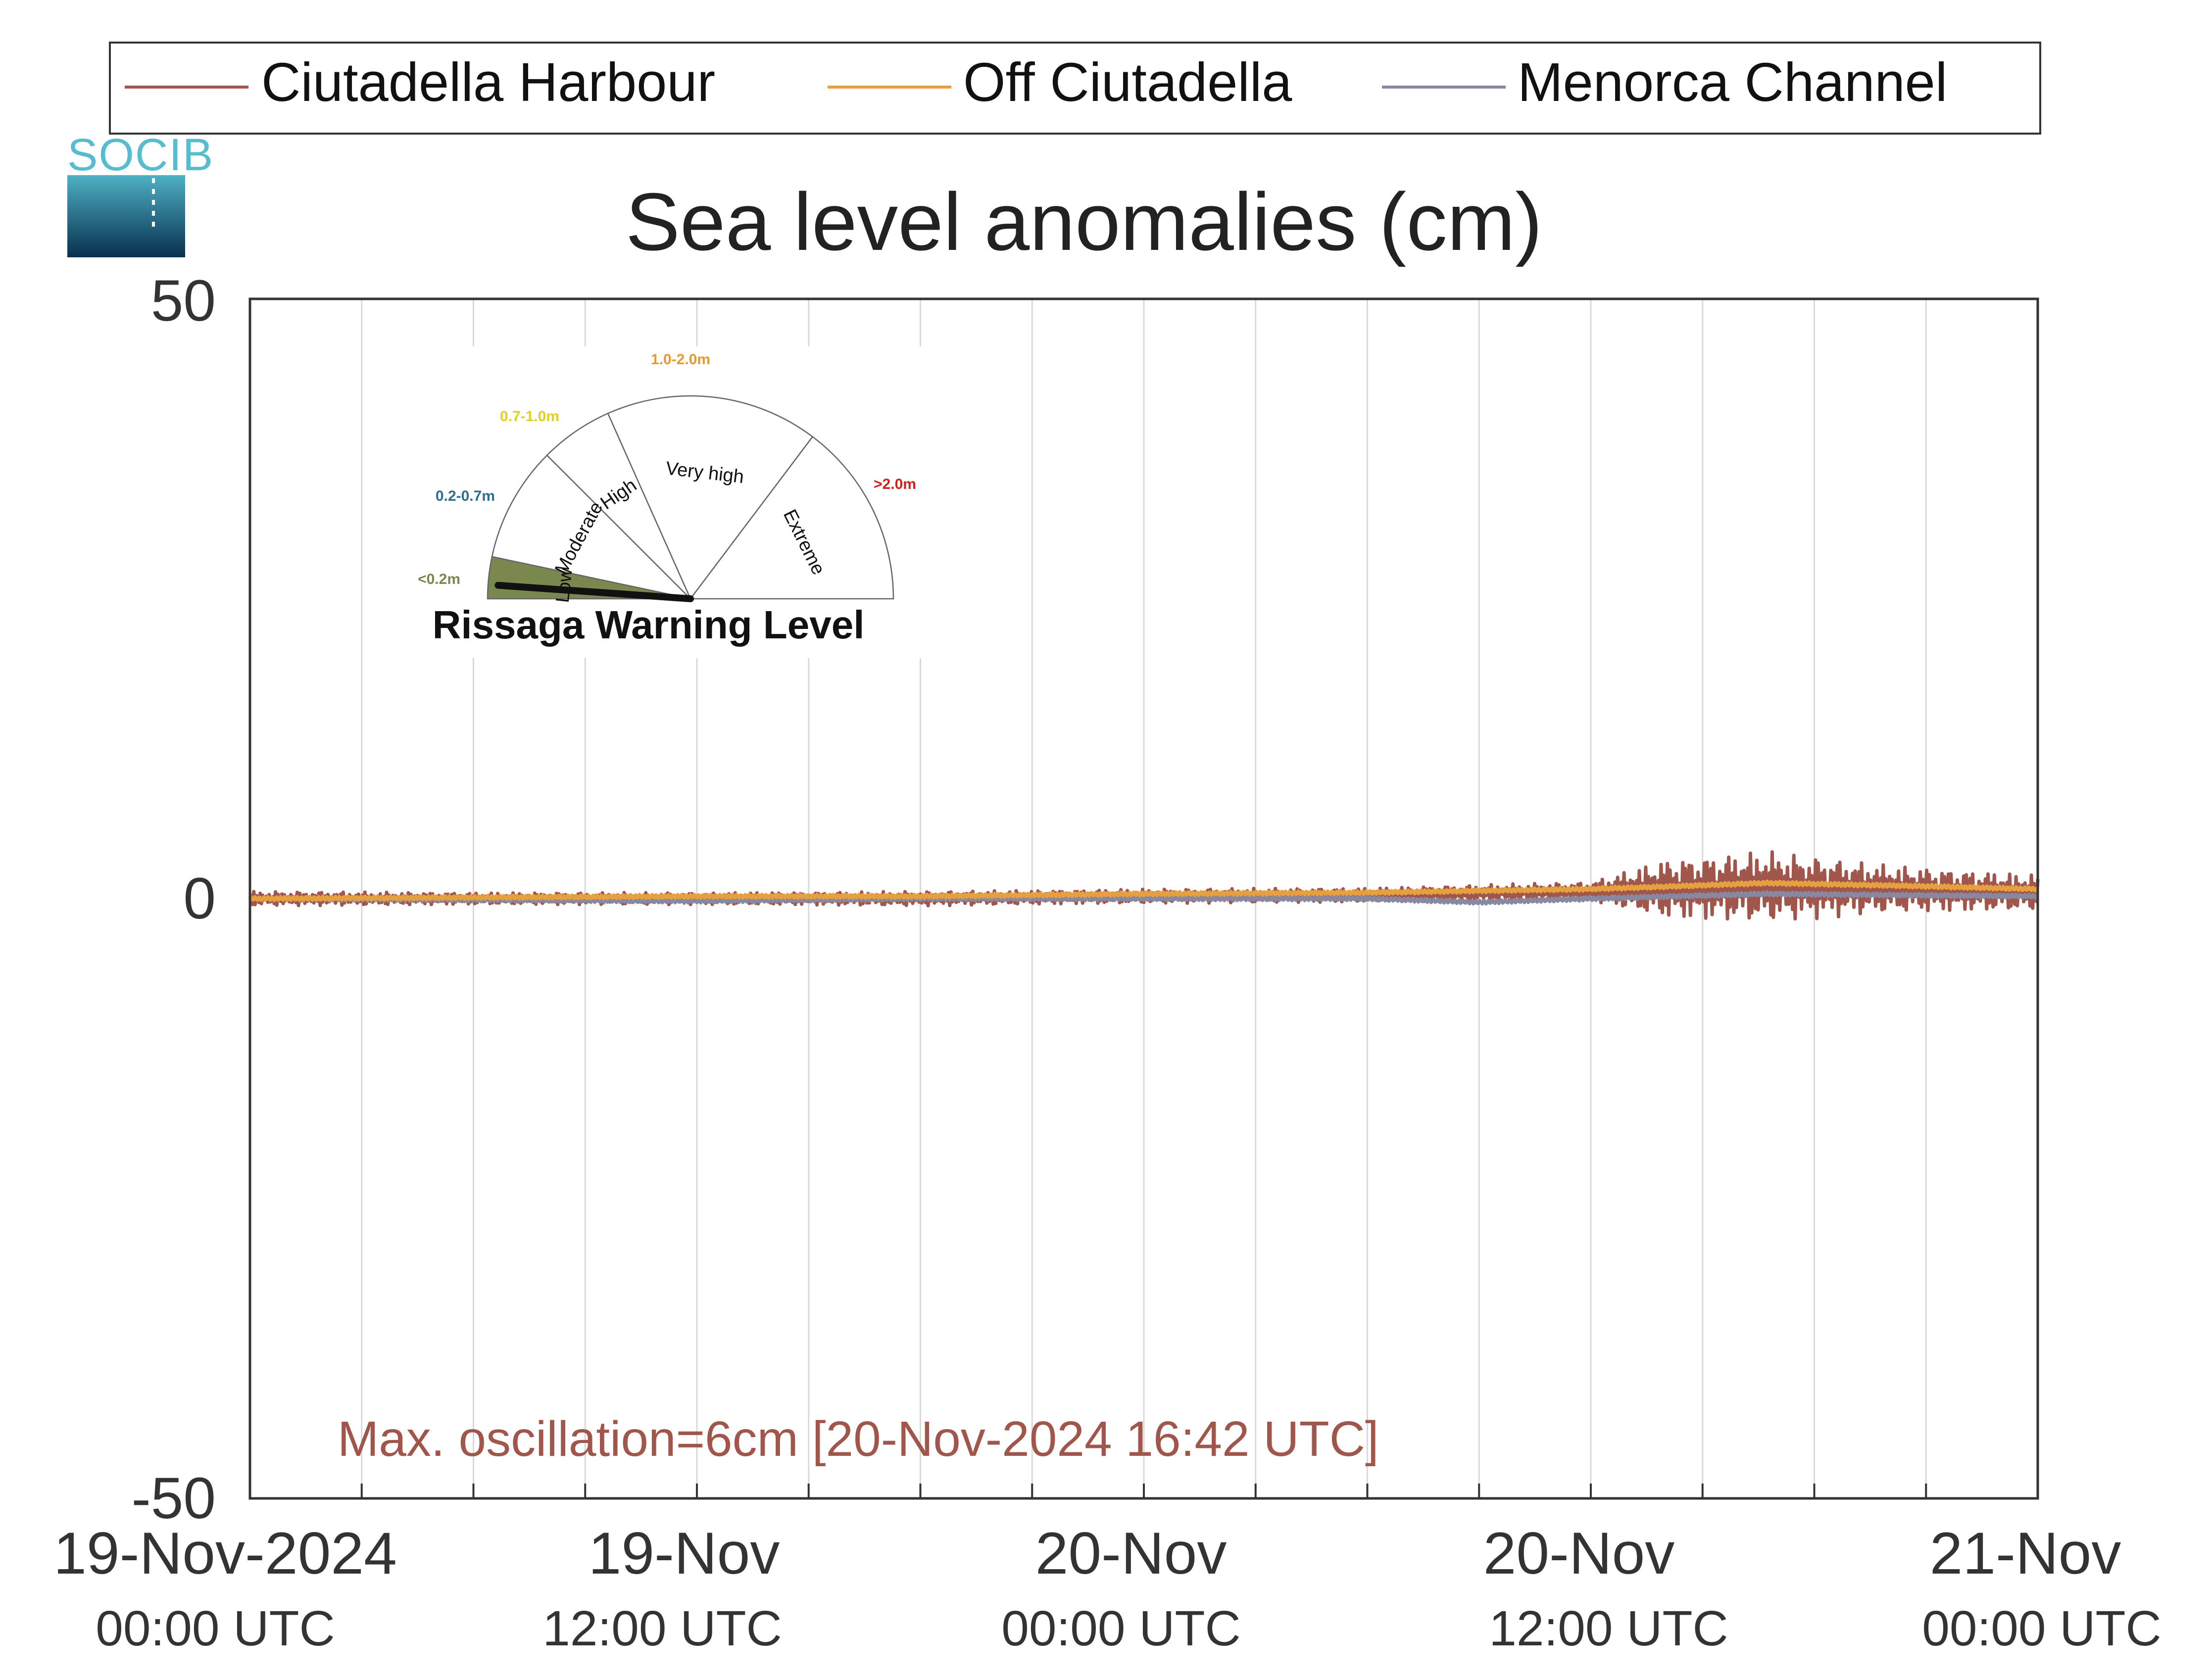  I want to click on x-tick-label-2-date: 20-Nov, so click(1131, 1553).